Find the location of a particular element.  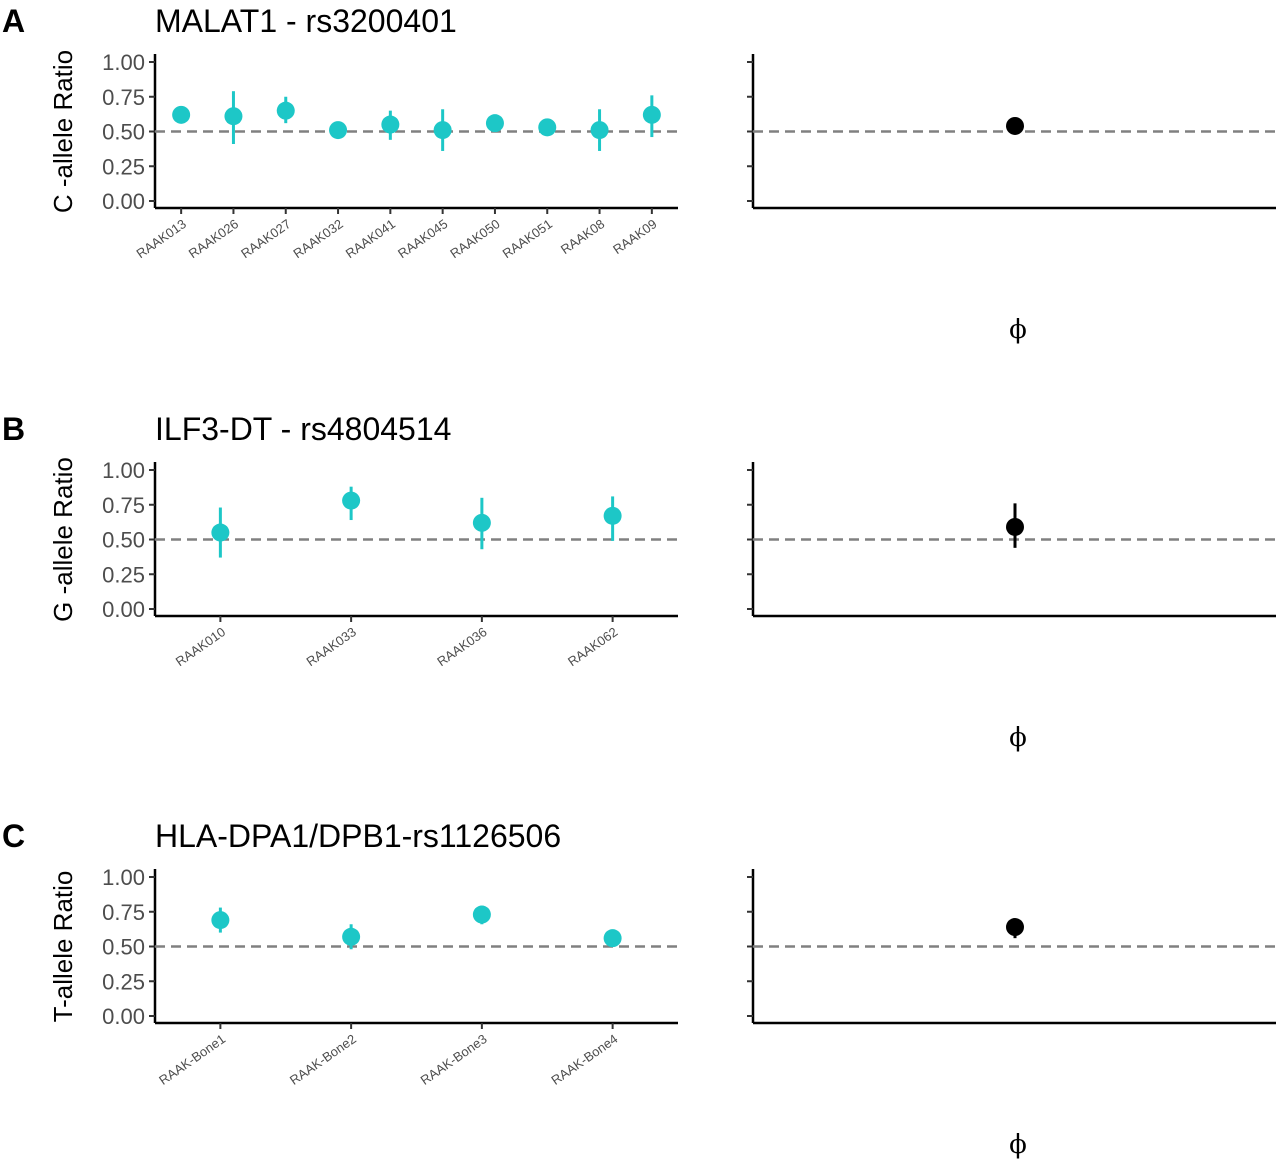

x-tick-label: RAAK010 is located at coordinates (200, 646).